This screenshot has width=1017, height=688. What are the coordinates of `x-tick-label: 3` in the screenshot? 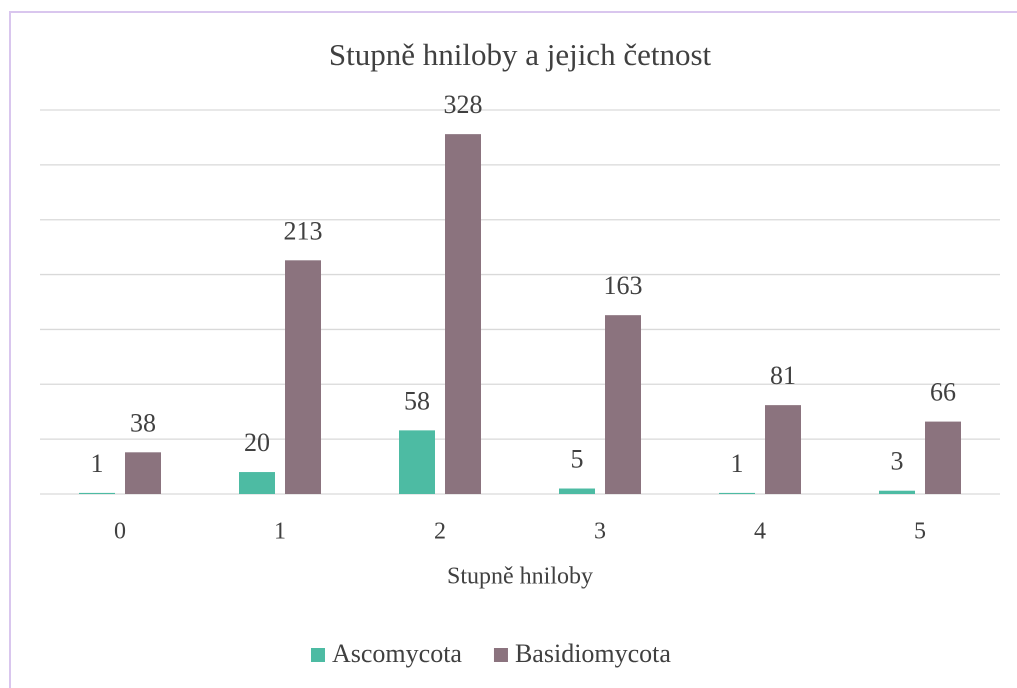 It's located at (600, 532).